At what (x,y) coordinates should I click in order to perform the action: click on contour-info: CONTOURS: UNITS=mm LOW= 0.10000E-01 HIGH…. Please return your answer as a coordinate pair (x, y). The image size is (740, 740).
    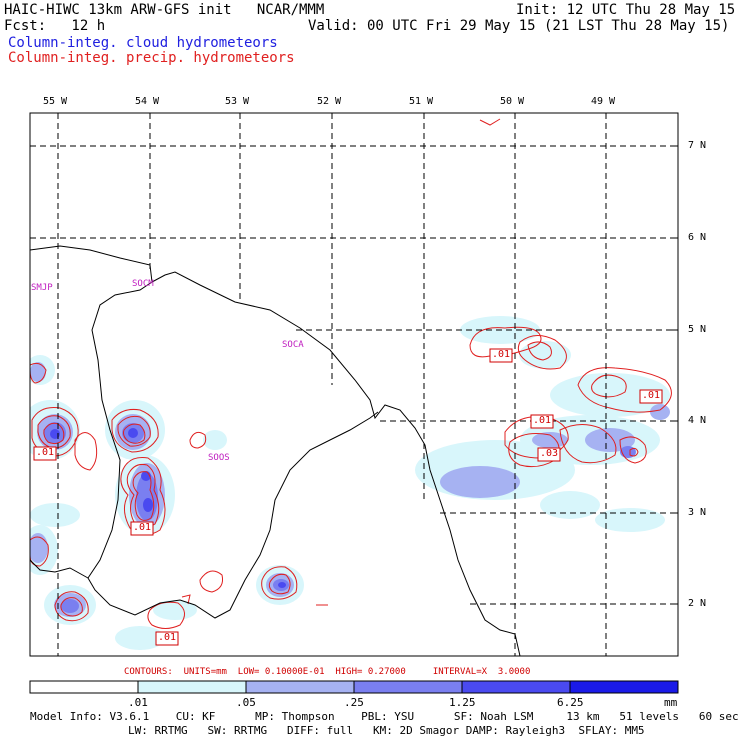
    Looking at the image, I should click on (327, 672).